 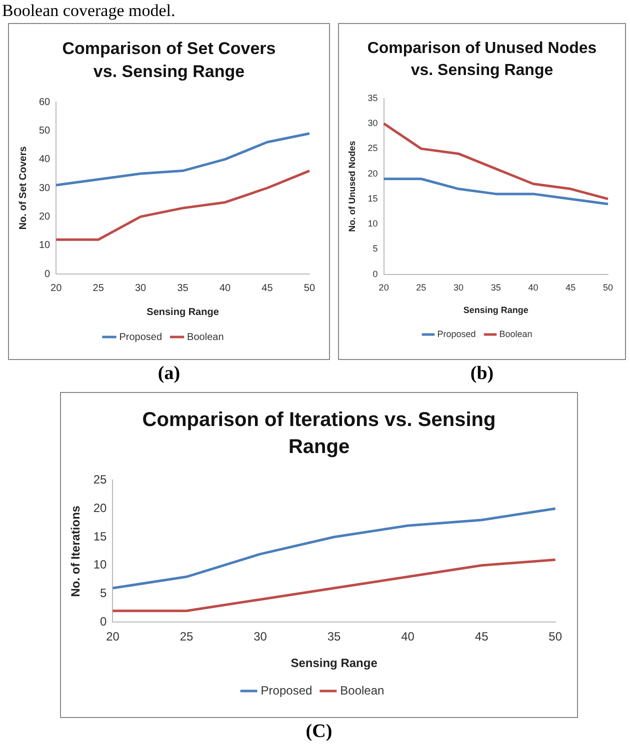 What do you see at coordinates (482, 60) in the screenshot?
I see `chart-title: Comparison of Unused Nodes vs. Sensing Range` at bounding box center [482, 60].